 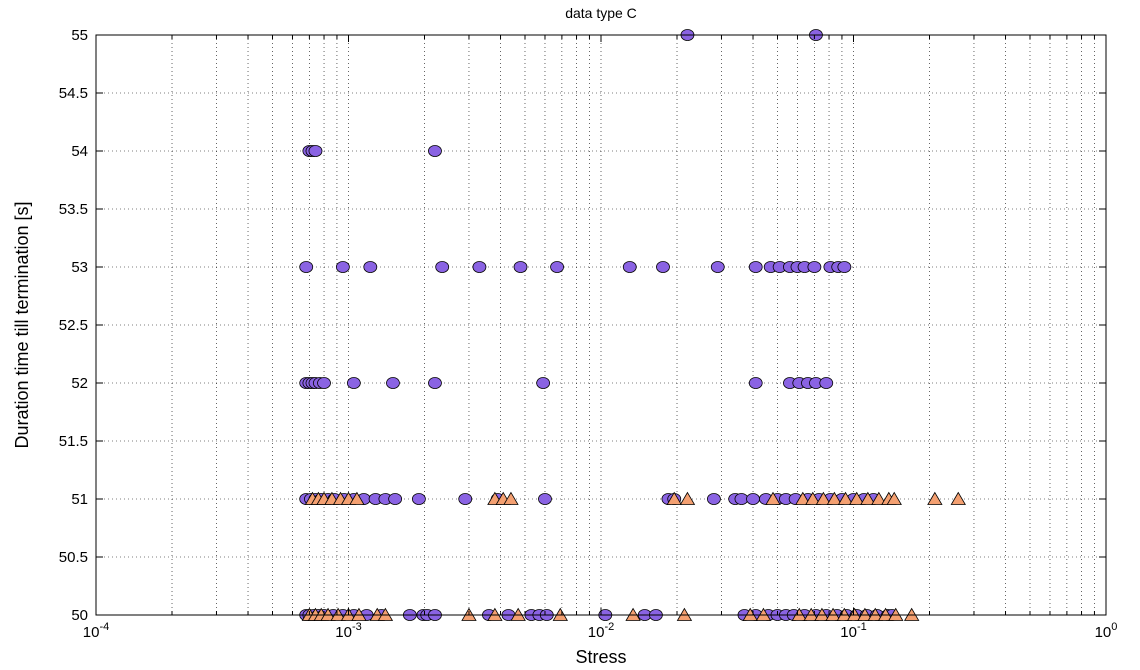 What do you see at coordinates (1106, 631) in the screenshot?
I see `x-tick-label: 10⁰` at bounding box center [1106, 631].